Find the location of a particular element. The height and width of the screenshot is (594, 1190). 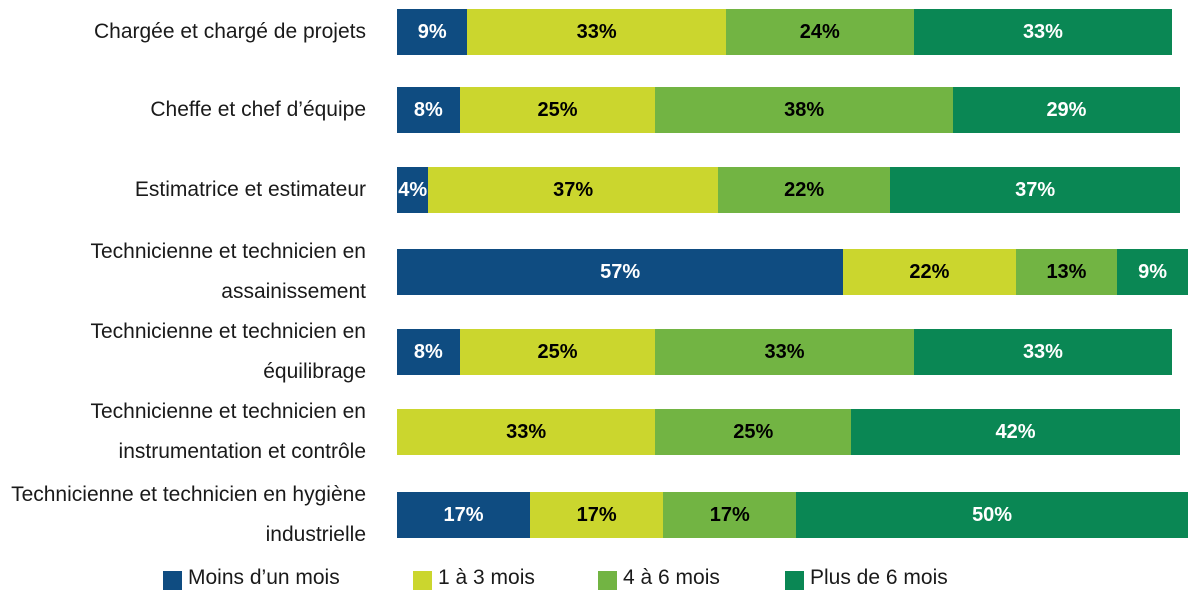

bar-segment: 24% is located at coordinates (819, 32).